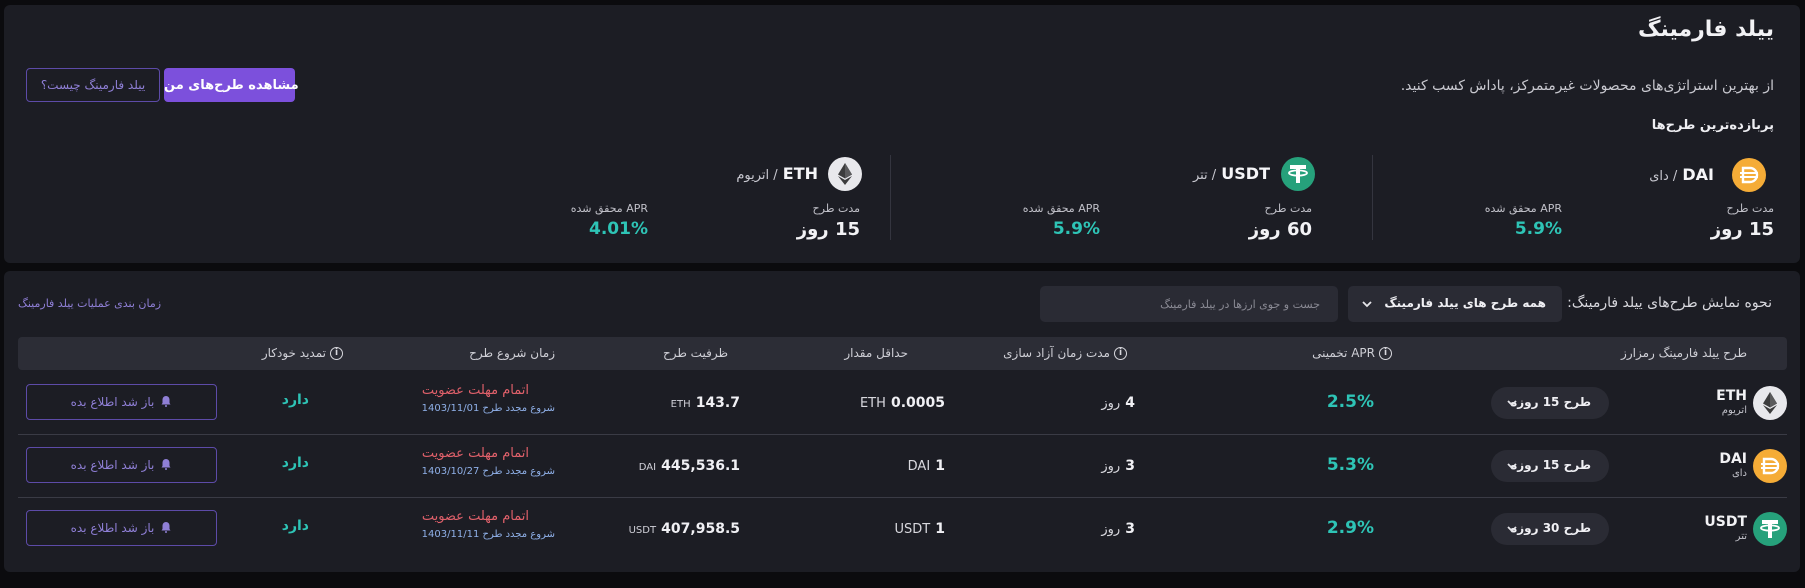 This screenshot has width=1805, height=588. Describe the element at coordinates (1684, 353) in the screenshot. I see `header-plan: طرح ییلد فارمینگ رمزارز` at that location.